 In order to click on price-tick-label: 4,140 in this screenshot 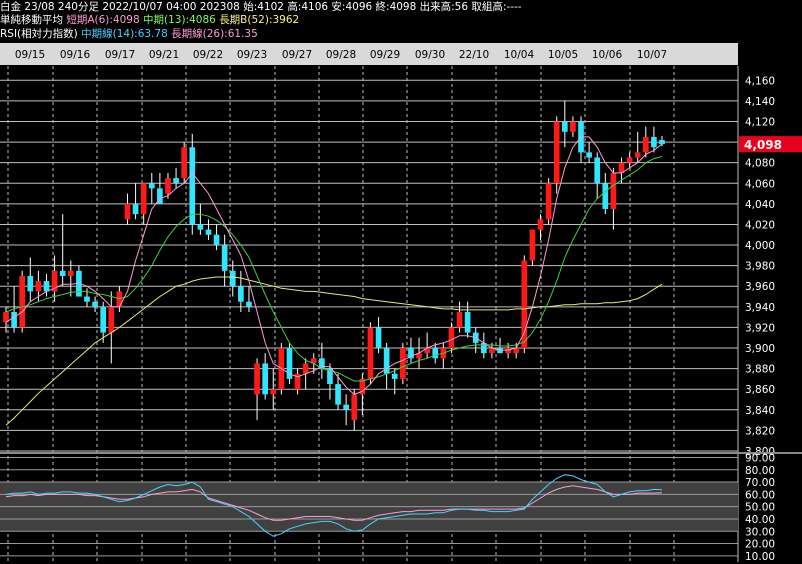, I will do `click(760, 102)`.